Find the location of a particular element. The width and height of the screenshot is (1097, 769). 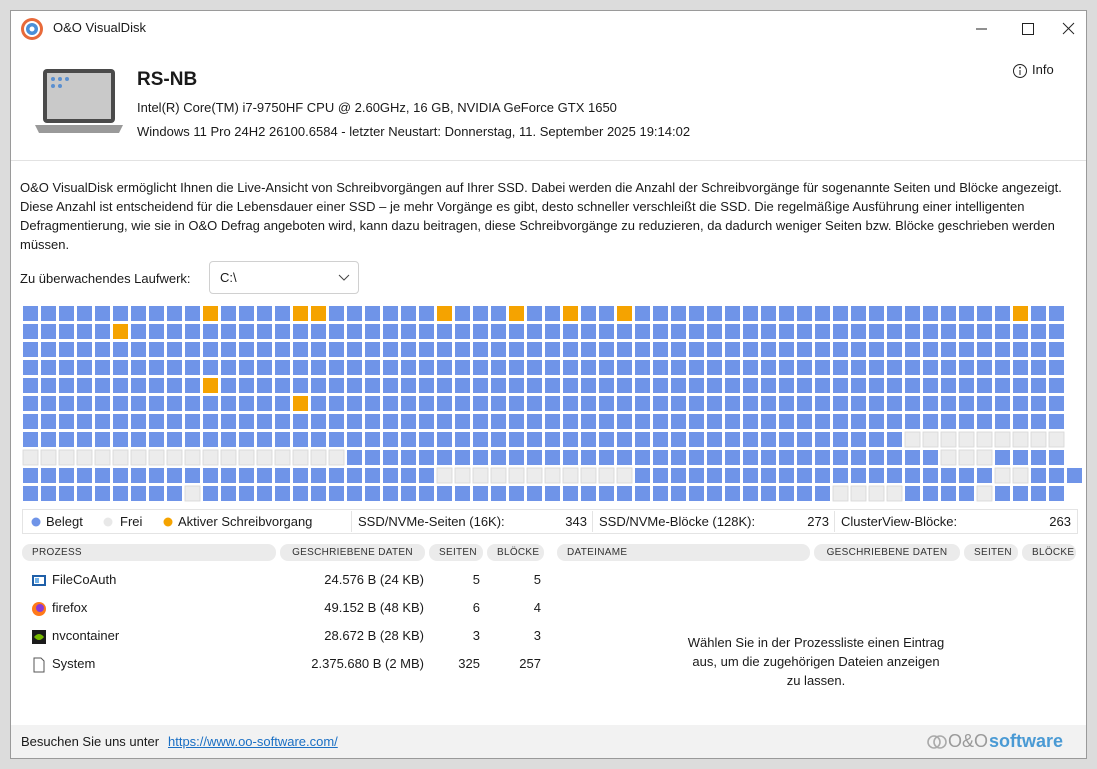

legend-bar is located at coordinates (550, 521).